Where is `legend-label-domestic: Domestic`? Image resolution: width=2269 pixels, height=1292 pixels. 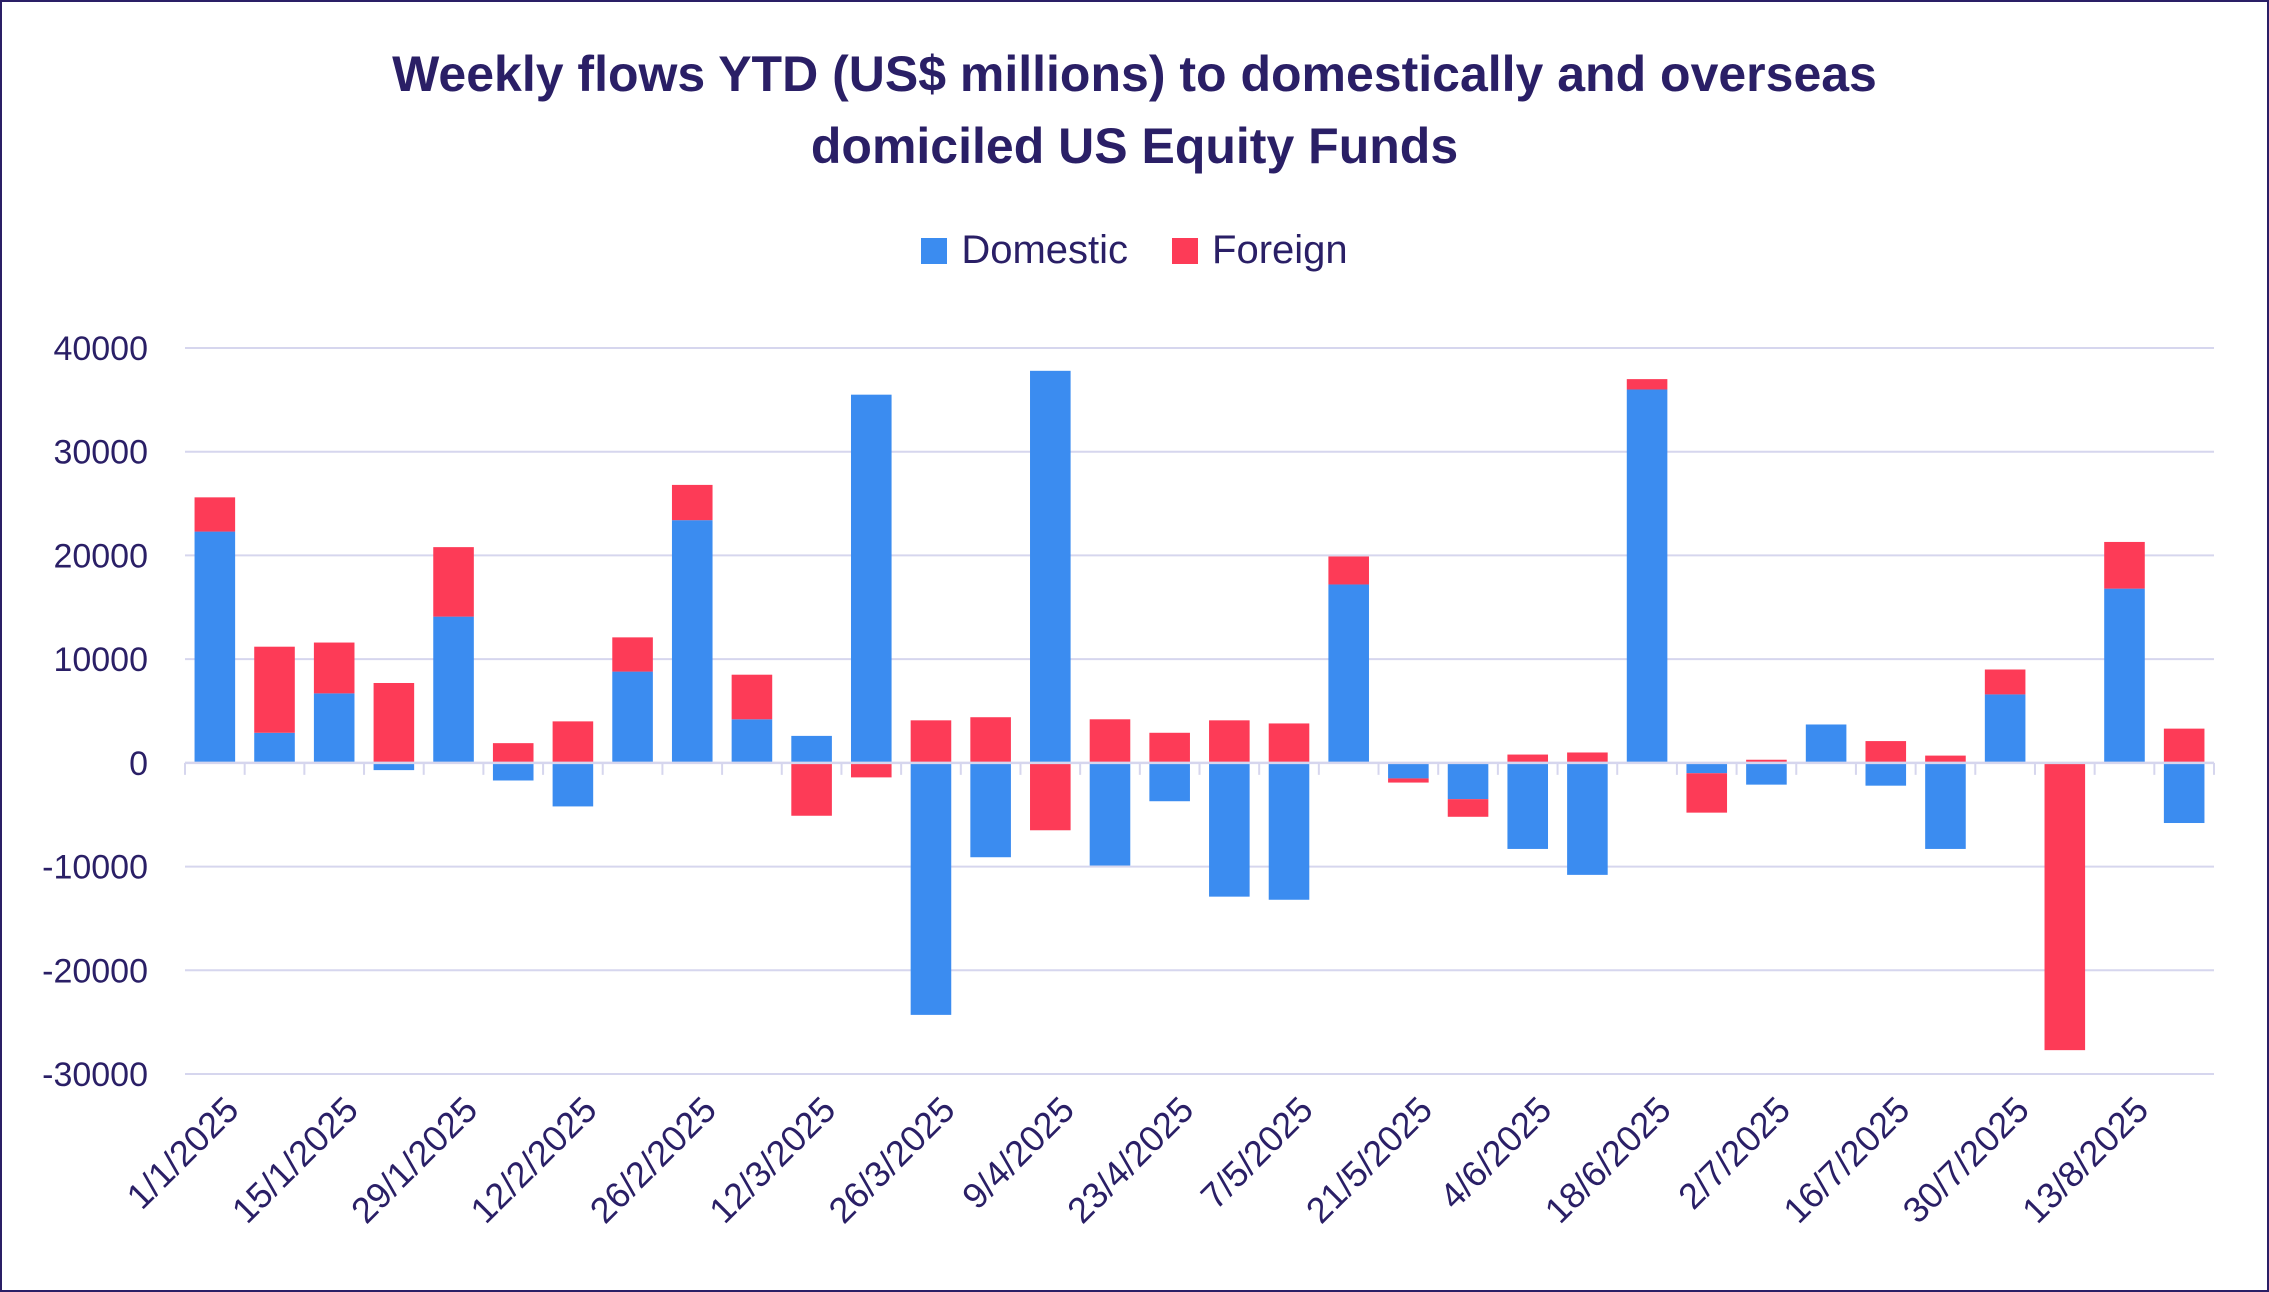
legend-label-domestic: Domestic is located at coordinates (1045, 250).